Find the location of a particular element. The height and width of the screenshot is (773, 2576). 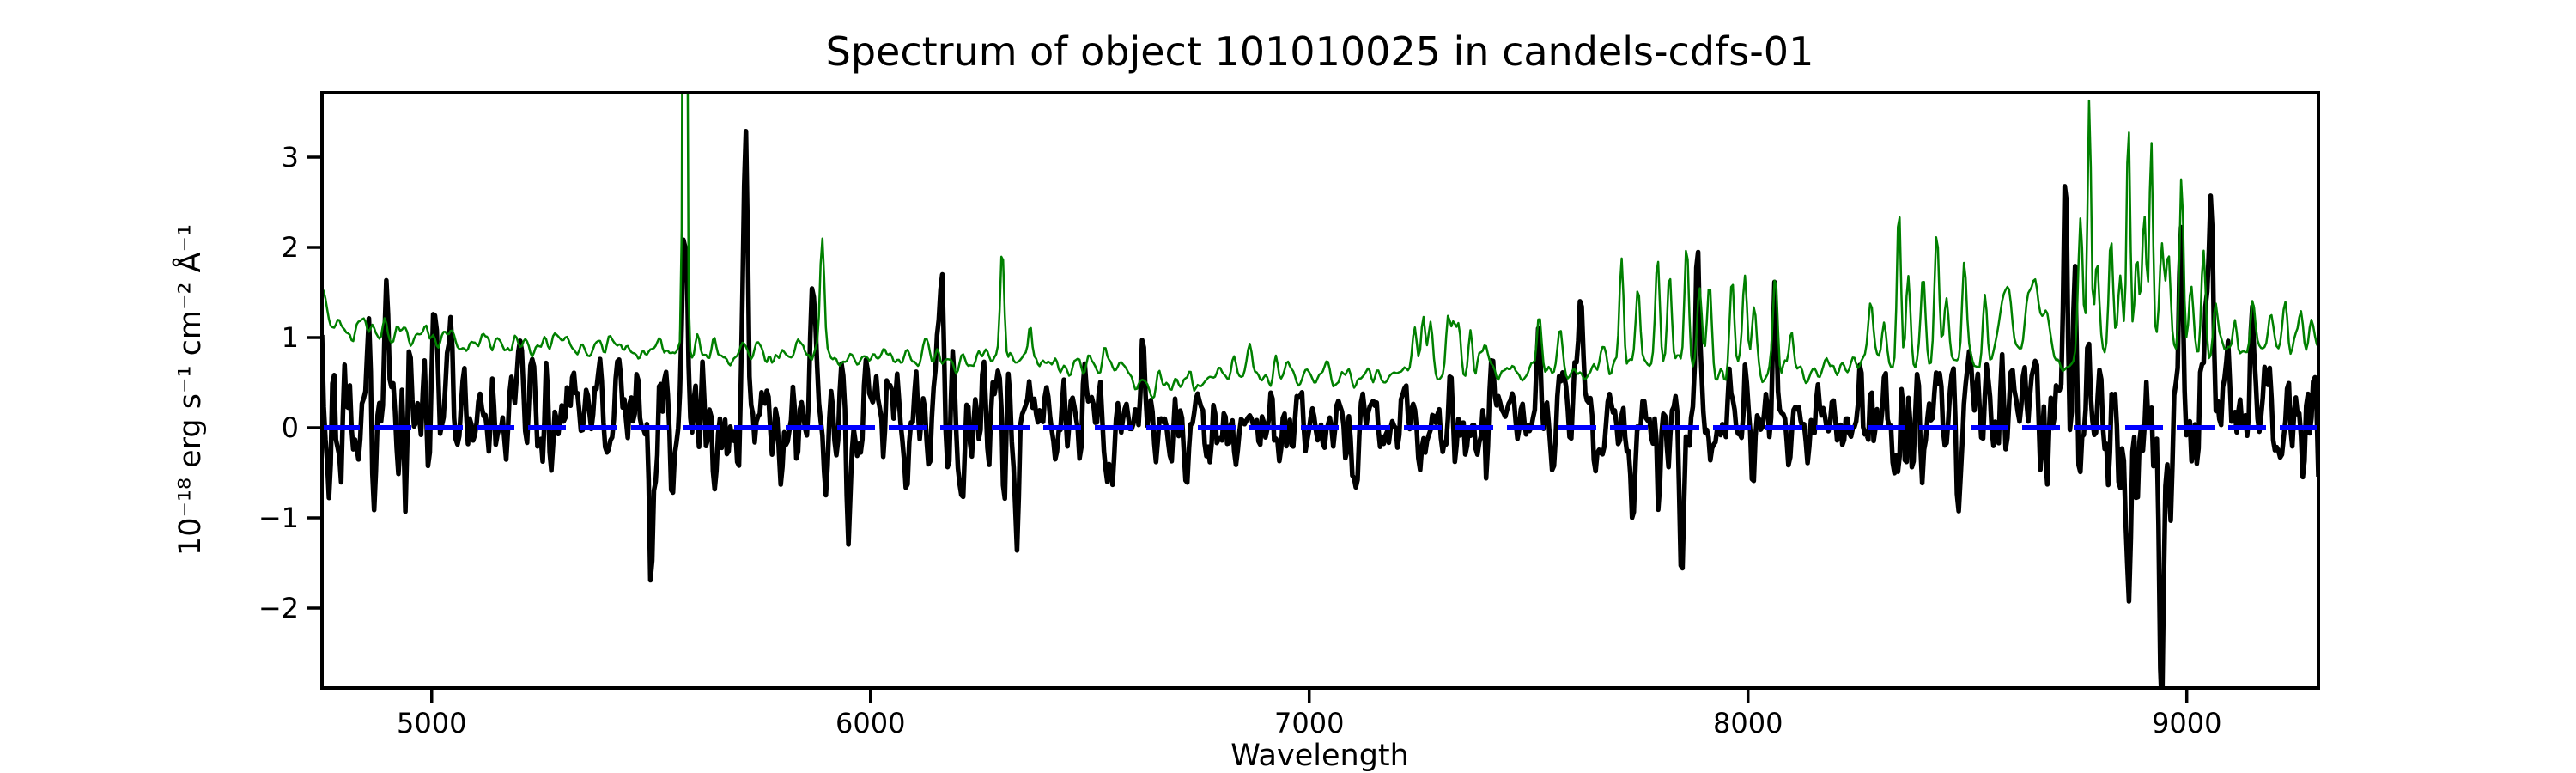

y-tick-label: 2 is located at coordinates (291, 248).